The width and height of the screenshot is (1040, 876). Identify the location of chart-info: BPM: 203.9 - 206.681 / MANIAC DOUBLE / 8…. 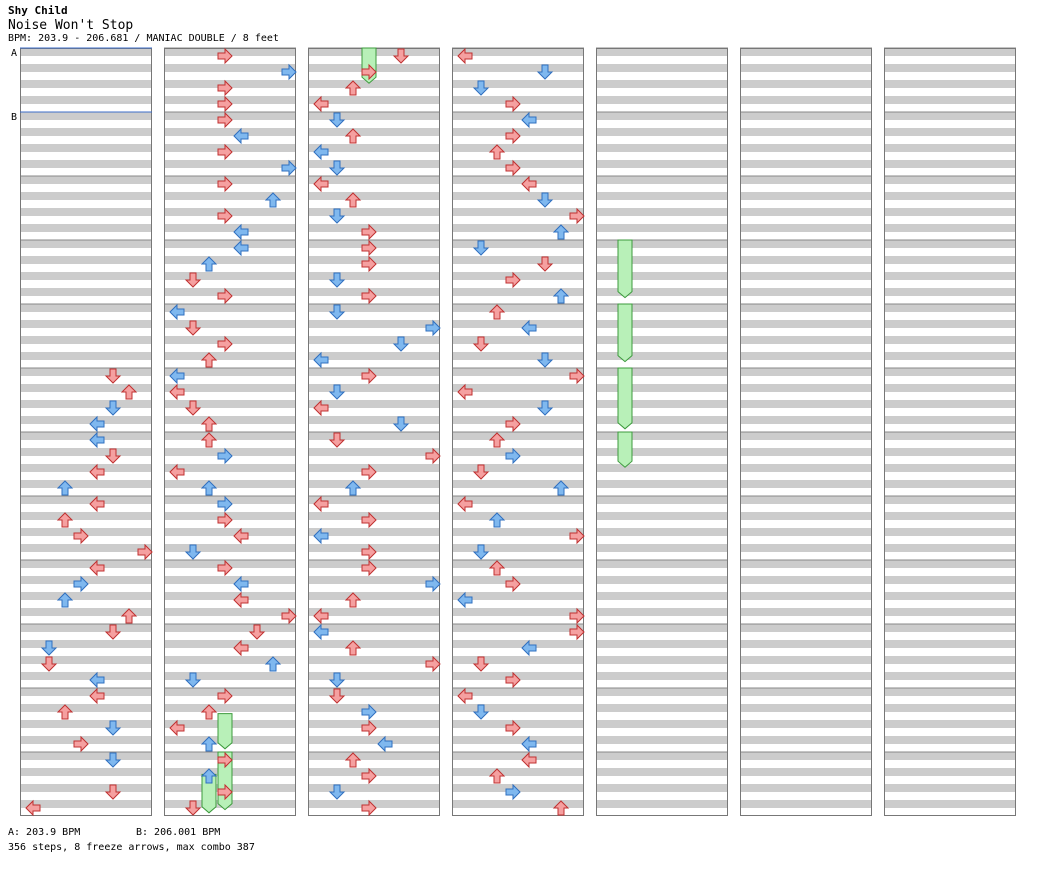
(143, 38).